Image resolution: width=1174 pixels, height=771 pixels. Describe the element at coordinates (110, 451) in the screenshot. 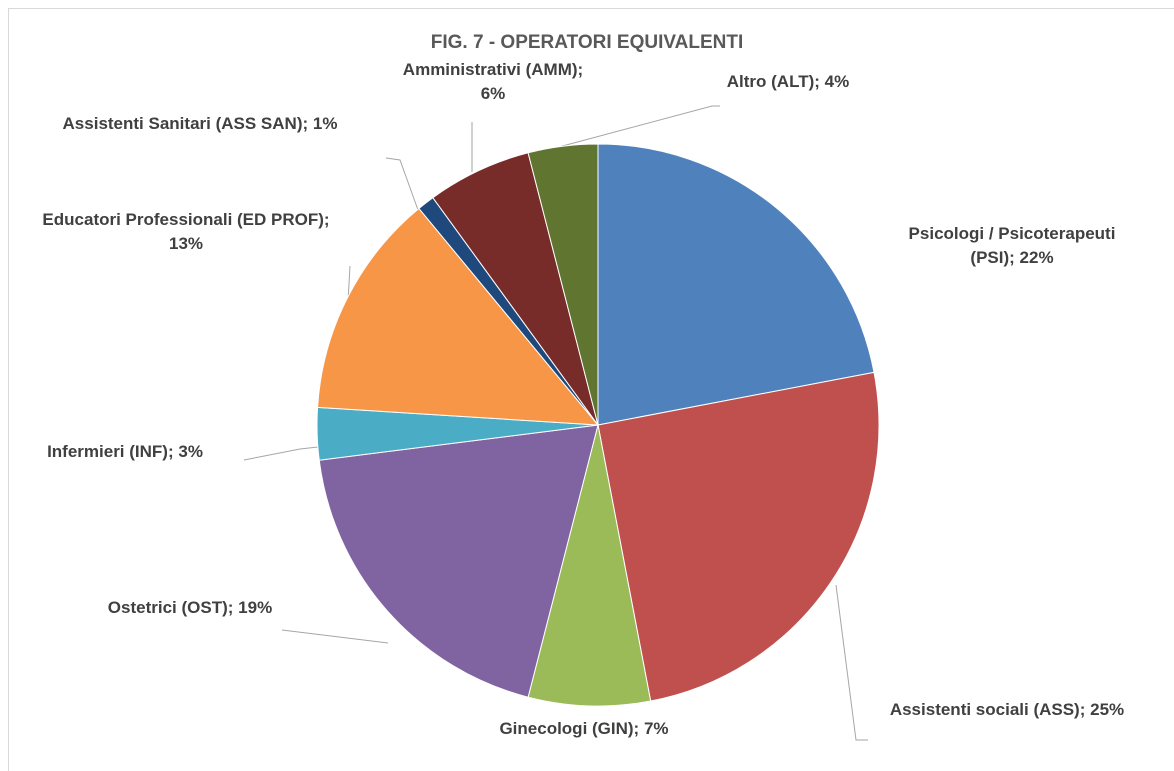

I see `category-label: Infermieri (INF);` at that location.